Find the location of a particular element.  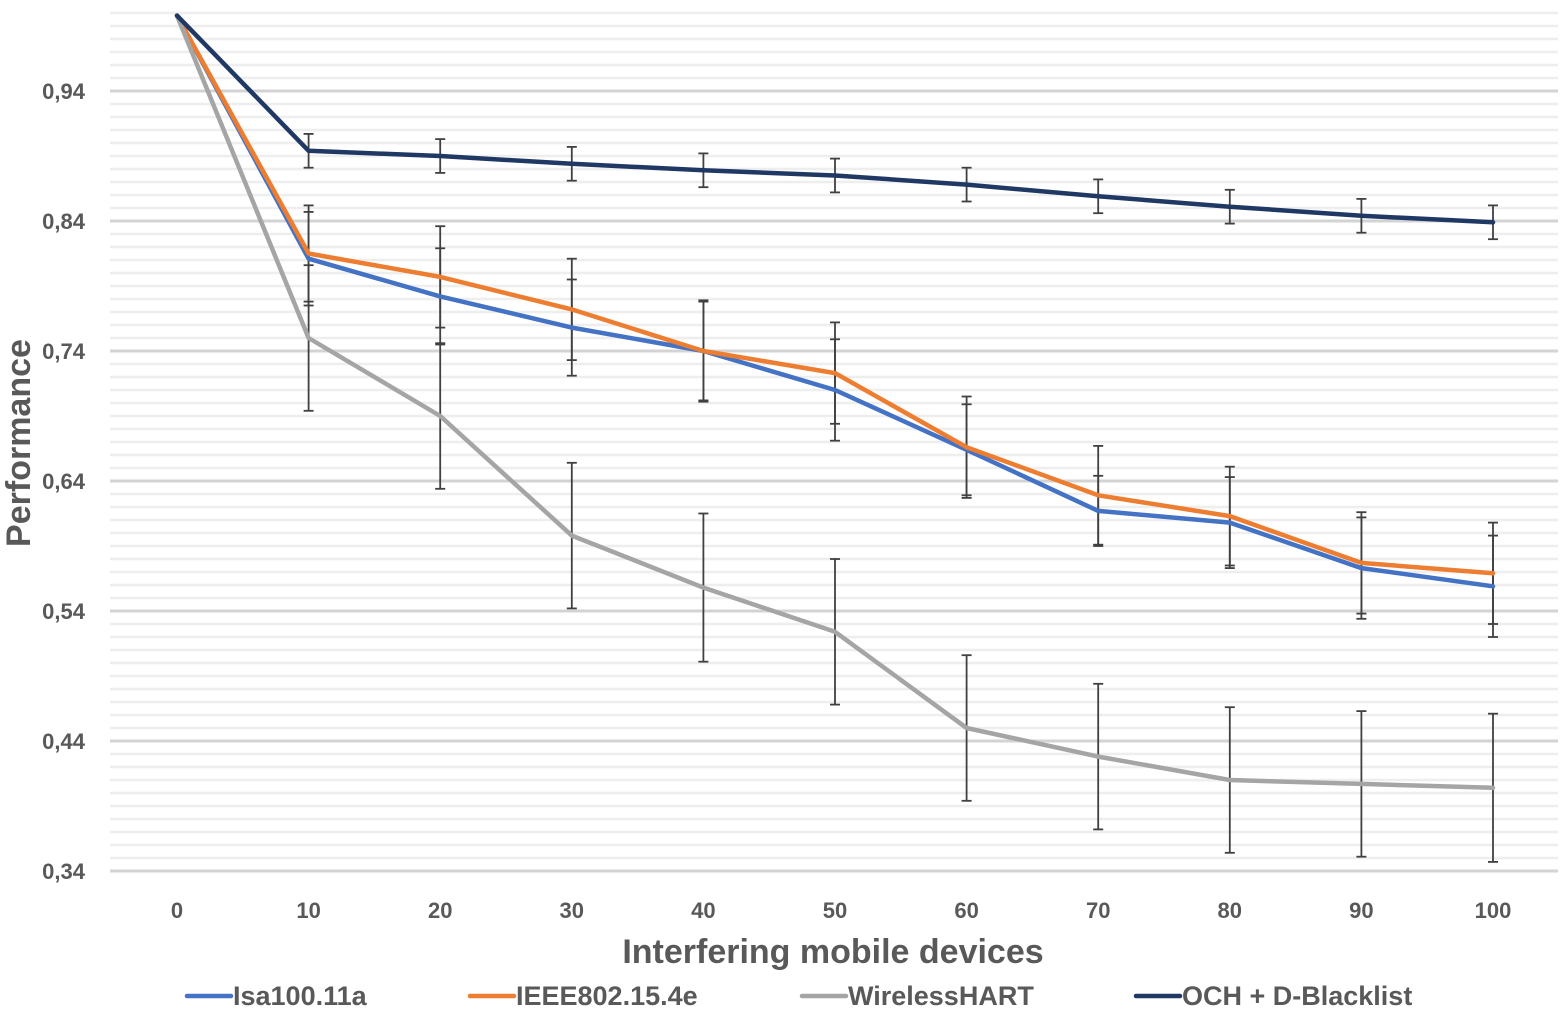

x-tick-label: 60 is located at coordinates (966, 910).